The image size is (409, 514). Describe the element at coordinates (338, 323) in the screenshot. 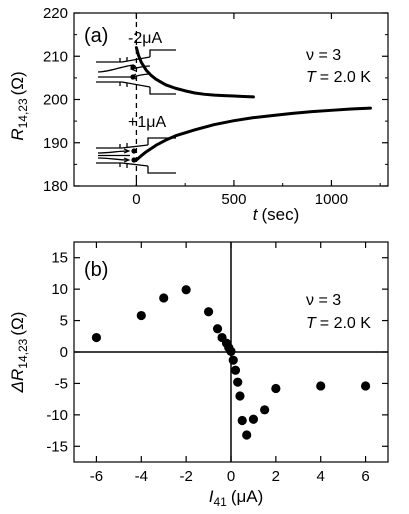

I see `panel-b-temperature: T = 2.0 K` at that location.